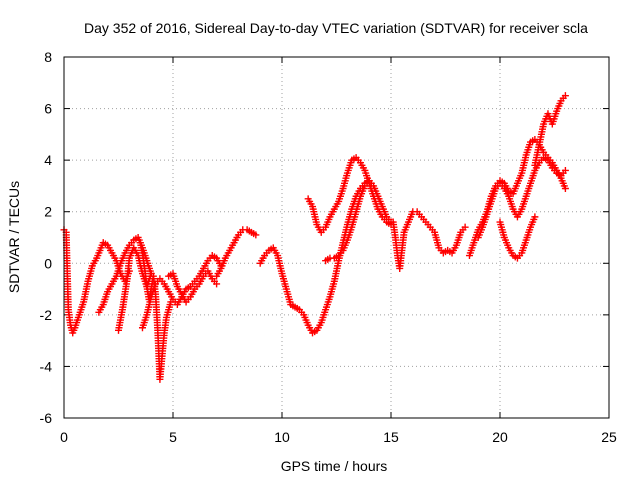 Image resolution: width=640 pixels, height=480 pixels. What do you see at coordinates (521, 197) in the screenshot?
I see `series-s13` at bounding box center [521, 197].